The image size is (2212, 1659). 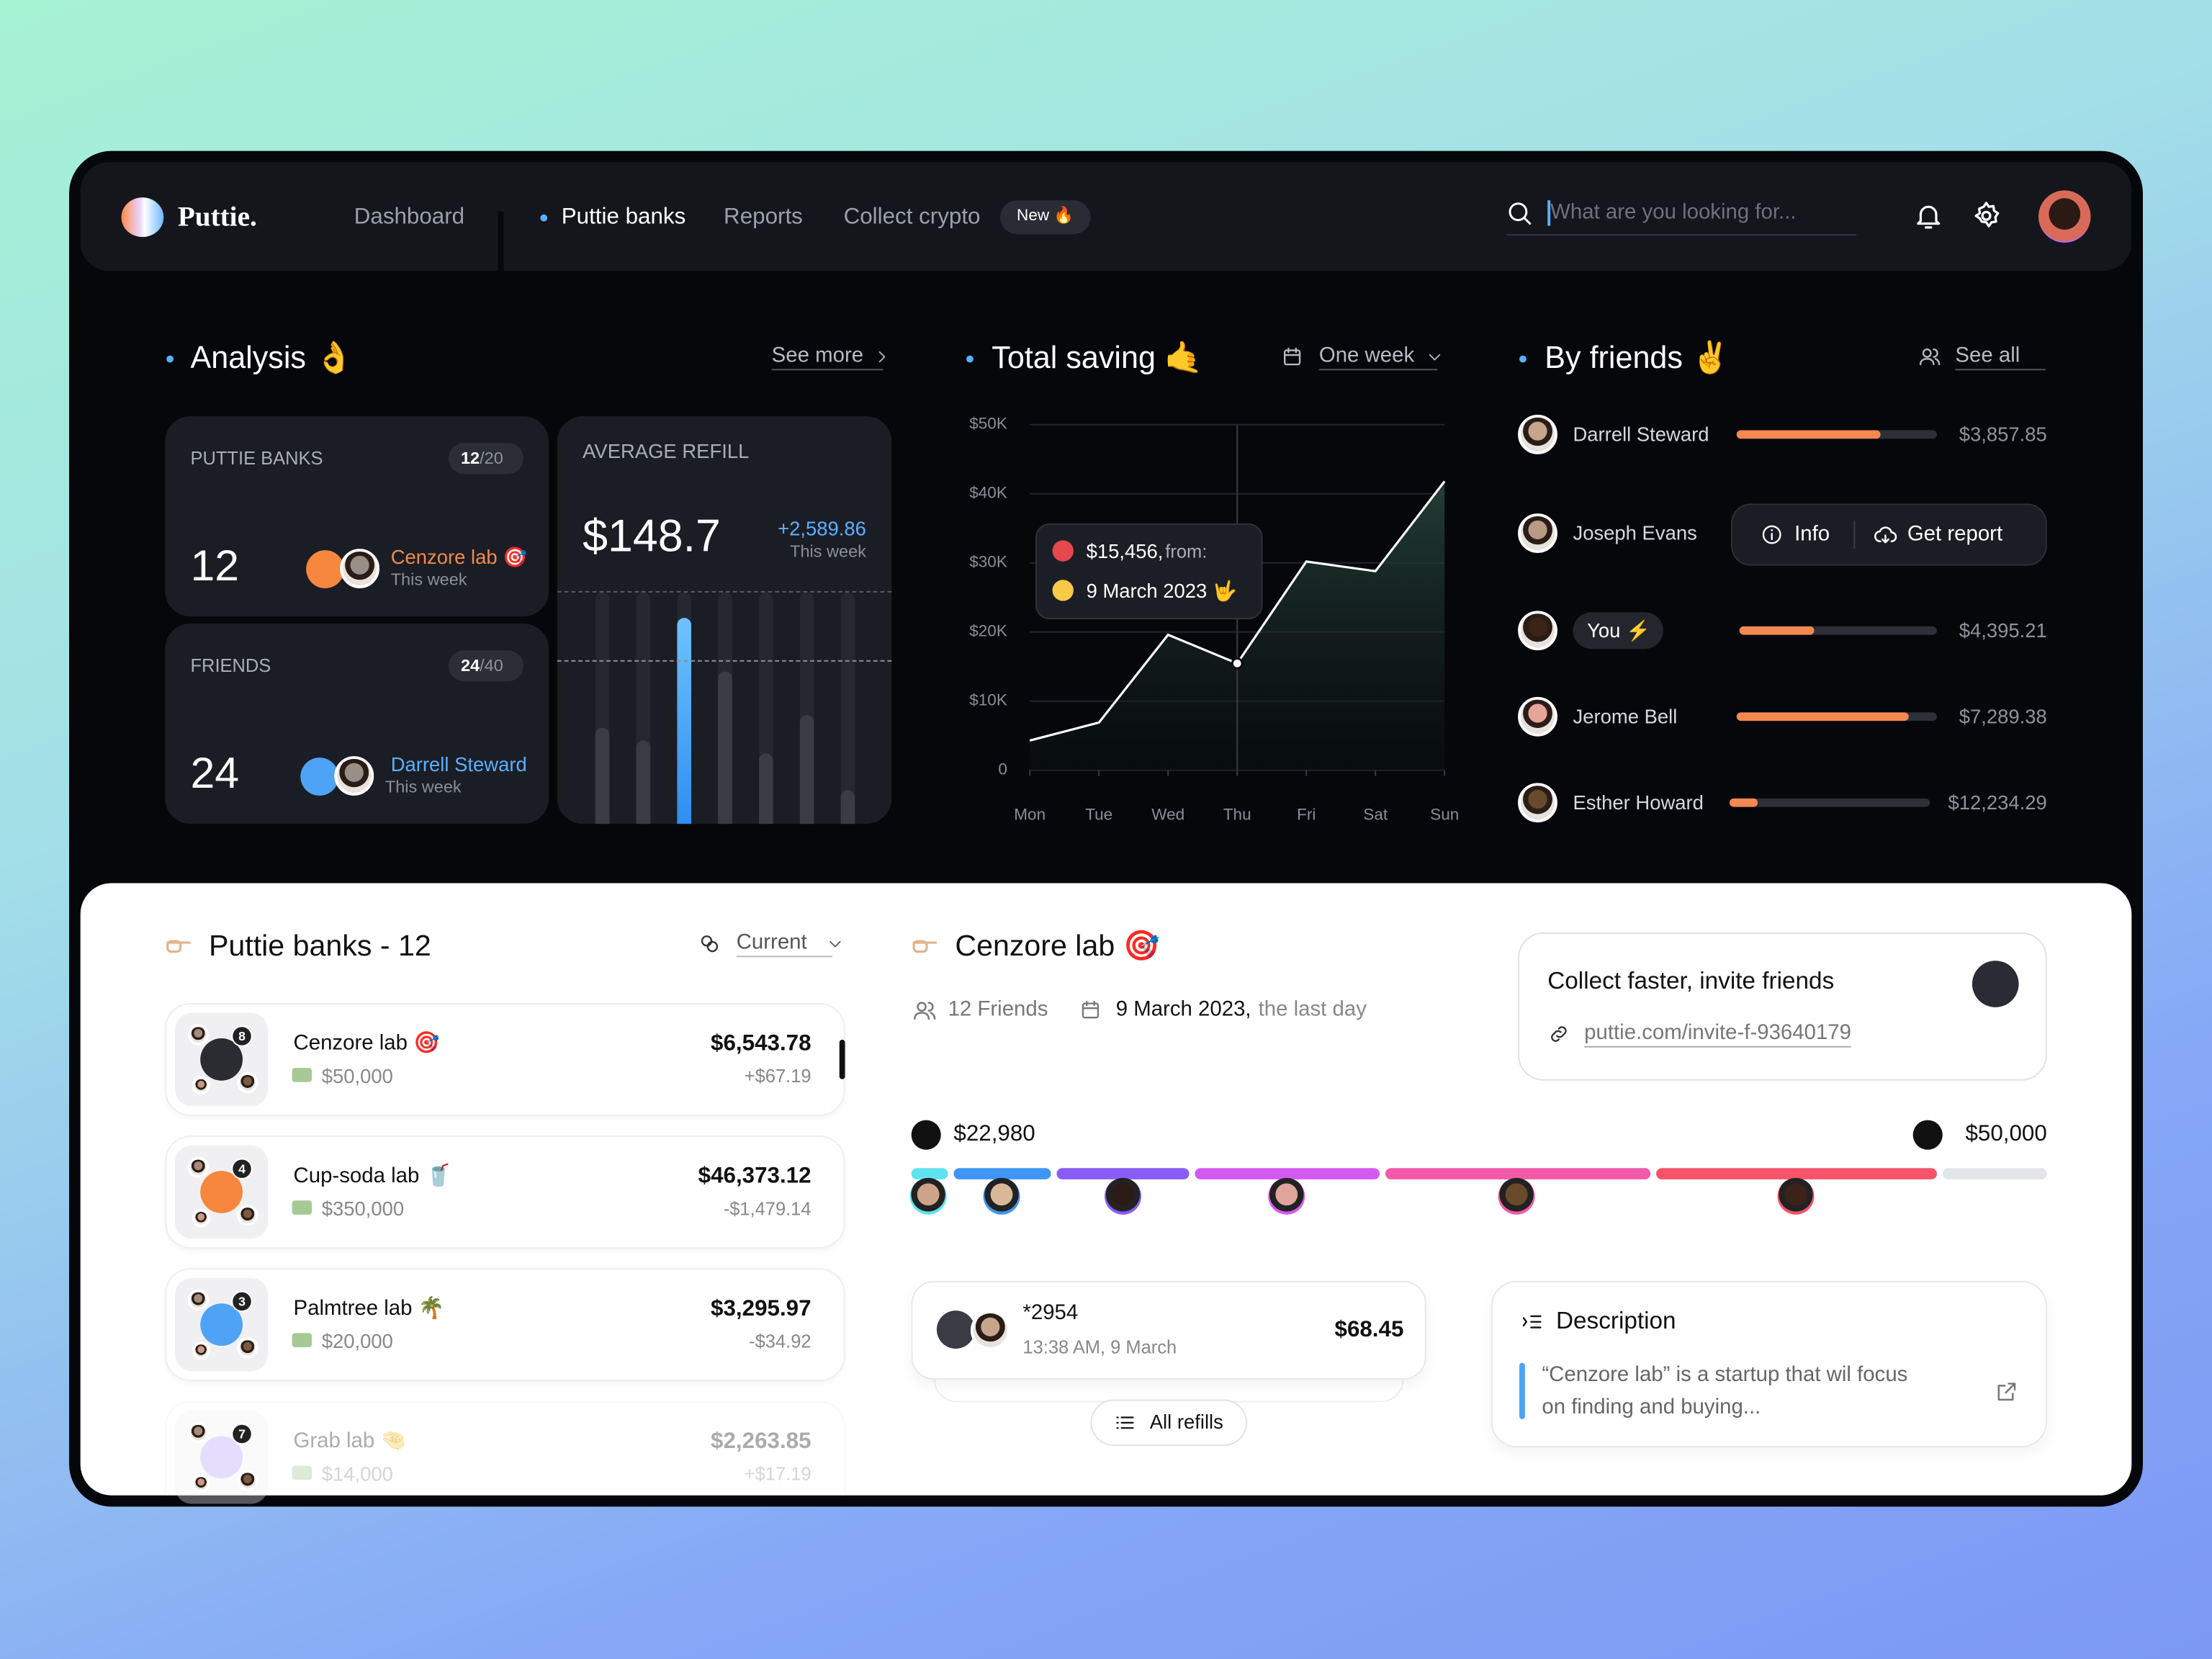 What do you see at coordinates (780, 1341) in the screenshot?
I see `label: -$34.92` at bounding box center [780, 1341].